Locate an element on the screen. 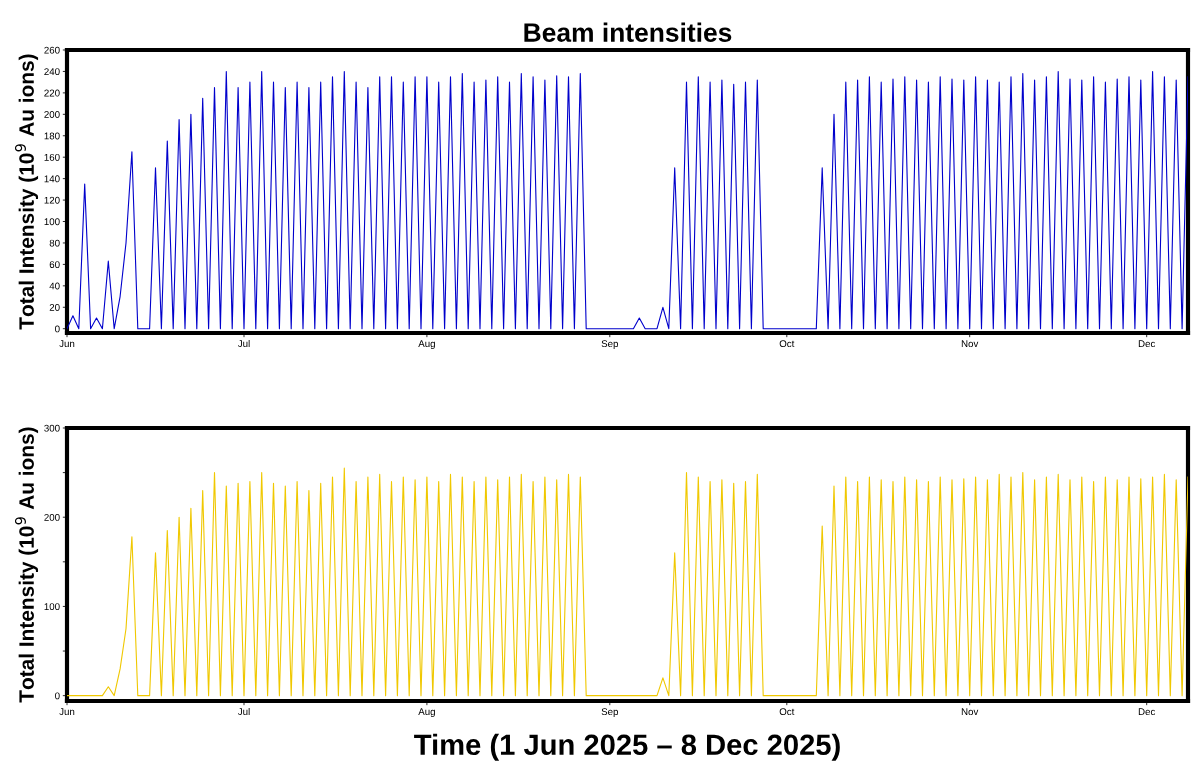 Image resolution: width=1191 pixels, height=772 pixels. y-tick-label: 60 is located at coordinates (54, 265).